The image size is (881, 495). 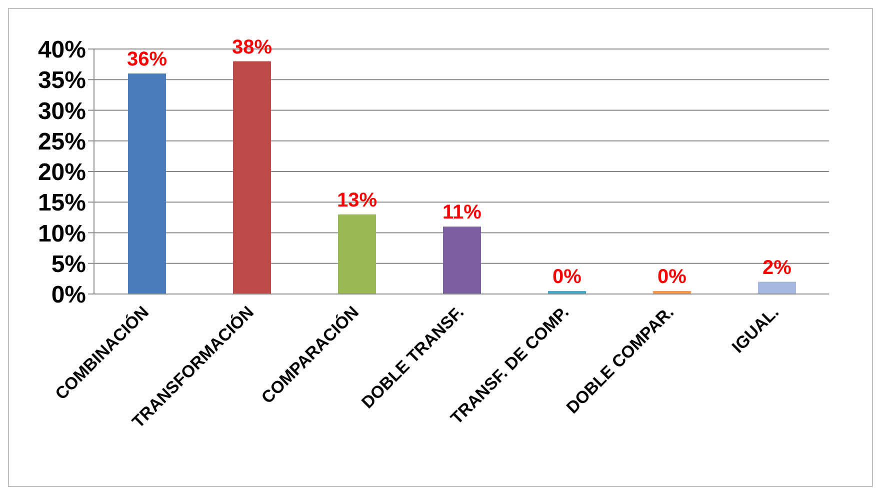 I want to click on y-tick-label: 25%, so click(x=62, y=142).